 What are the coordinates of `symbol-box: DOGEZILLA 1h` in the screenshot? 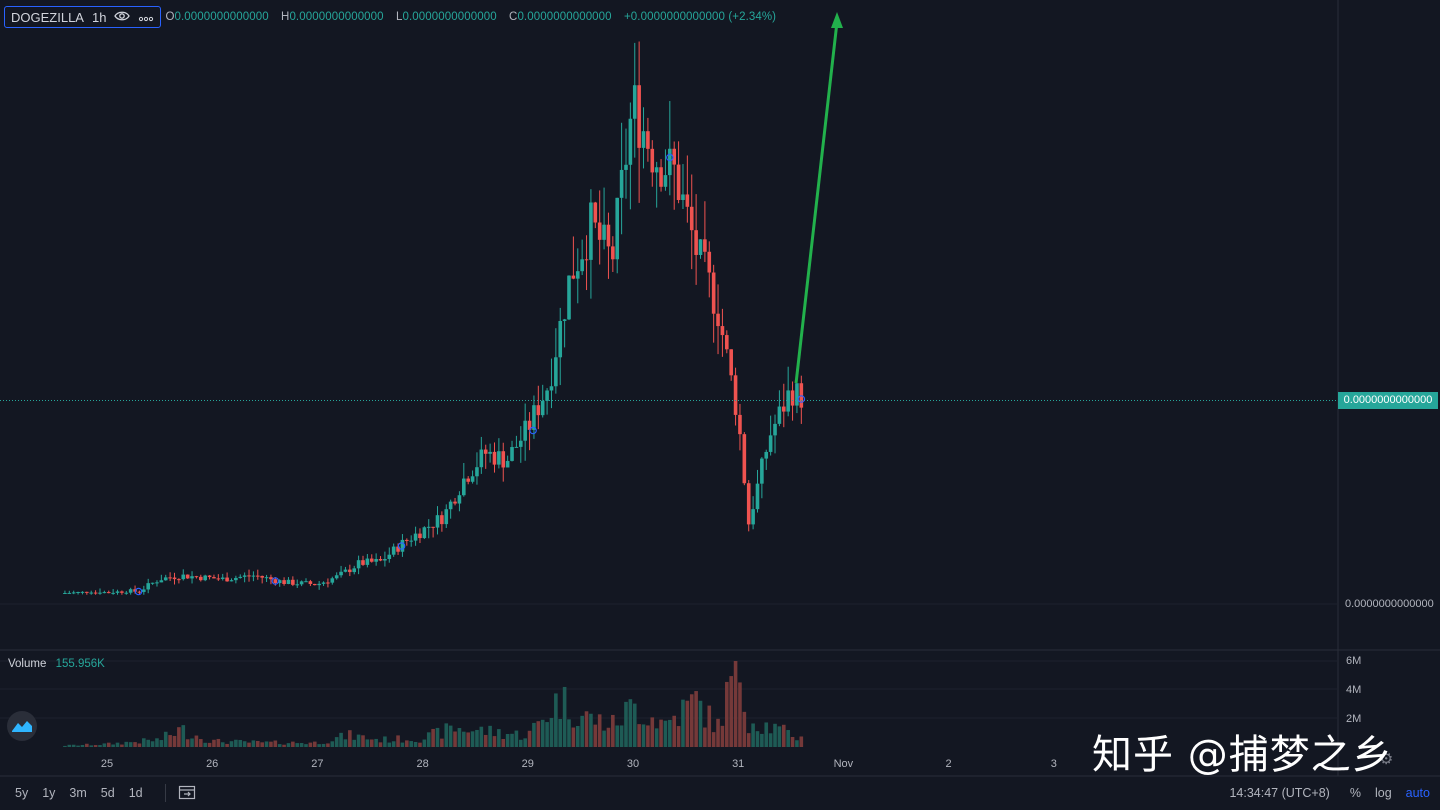 It's located at (83, 17).